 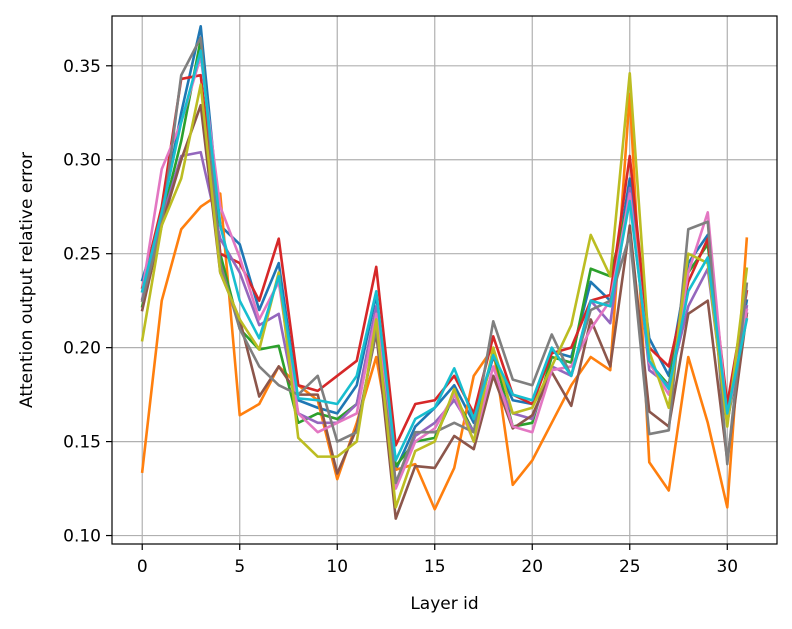 What do you see at coordinates (435, 567) in the screenshot?
I see `x-tick-label: 15` at bounding box center [435, 567].